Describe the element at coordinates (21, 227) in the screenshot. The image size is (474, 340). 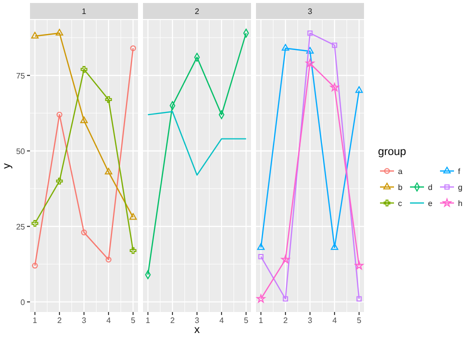
I see `y-tick-label: 25` at that location.